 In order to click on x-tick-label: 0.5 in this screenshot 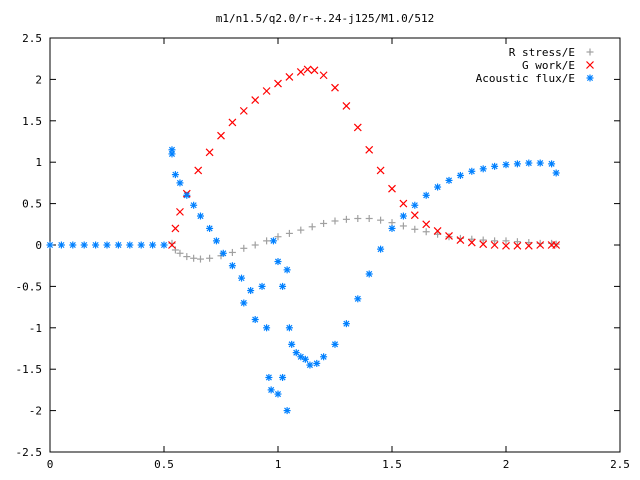, I will do `click(164, 464)`.